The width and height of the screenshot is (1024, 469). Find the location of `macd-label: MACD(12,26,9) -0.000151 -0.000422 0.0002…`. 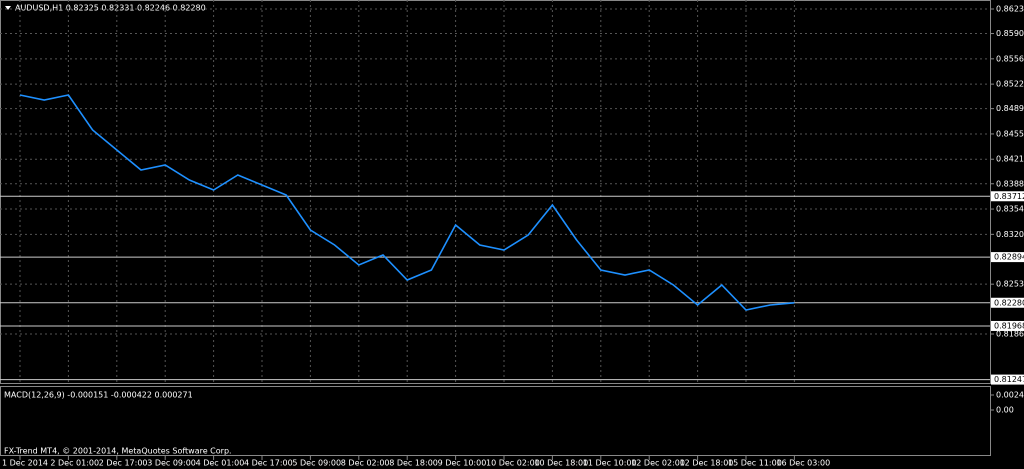

macd-label: MACD(12,26,9) -0.000151 -0.000422 0.0002… is located at coordinates (98, 395).